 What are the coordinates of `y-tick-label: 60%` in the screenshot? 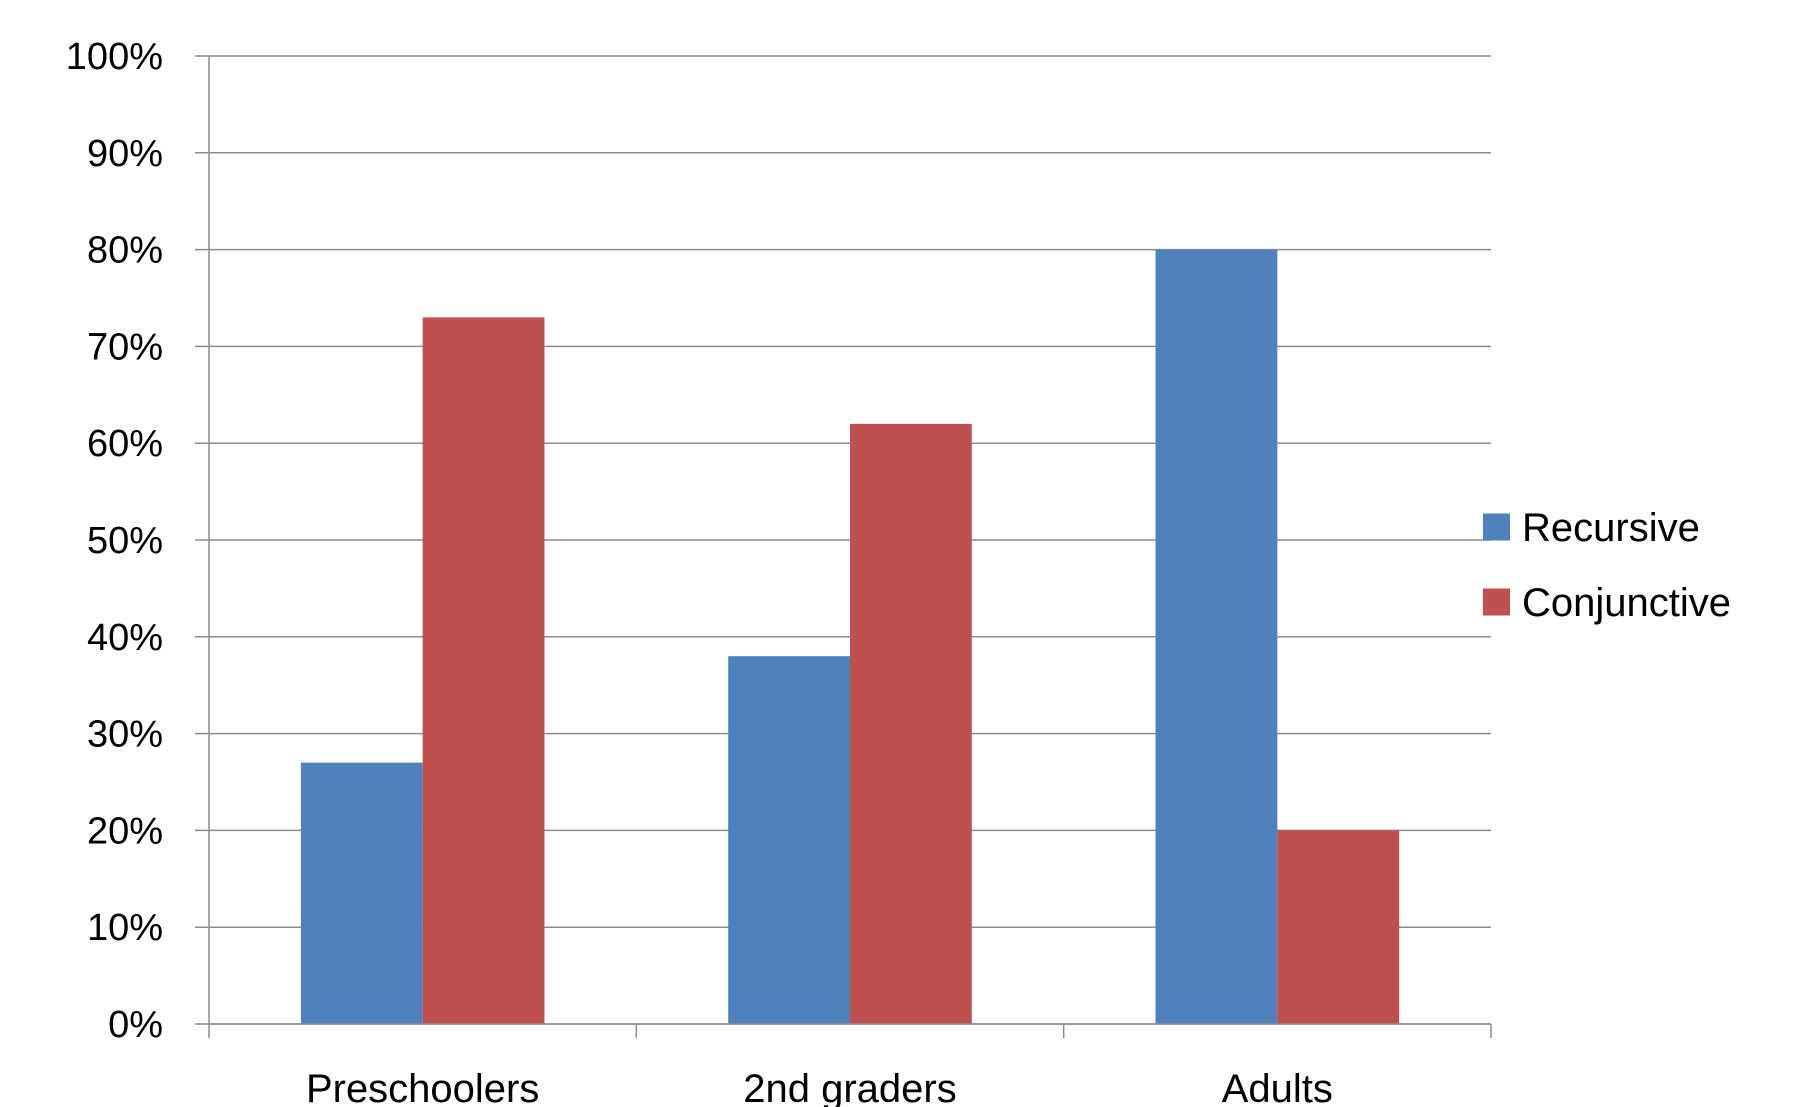 It's located at (125, 444).